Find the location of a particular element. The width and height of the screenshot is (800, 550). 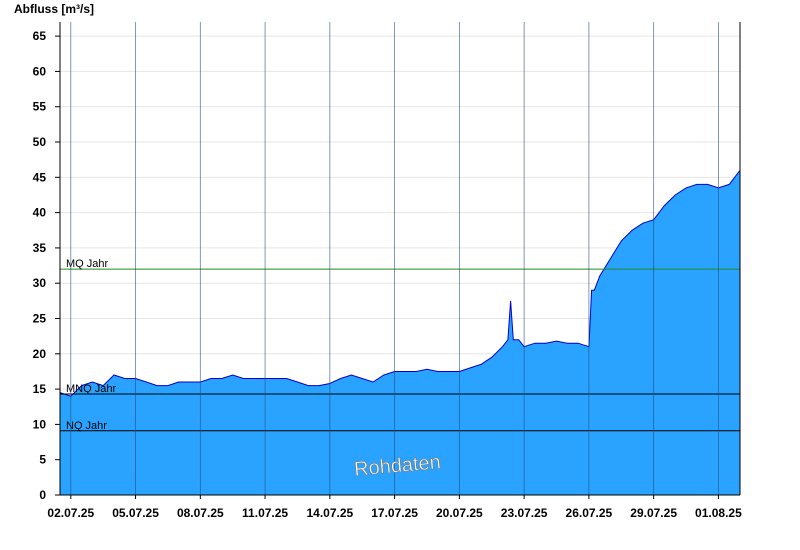

y-tick-label: 0 is located at coordinates (42, 495).